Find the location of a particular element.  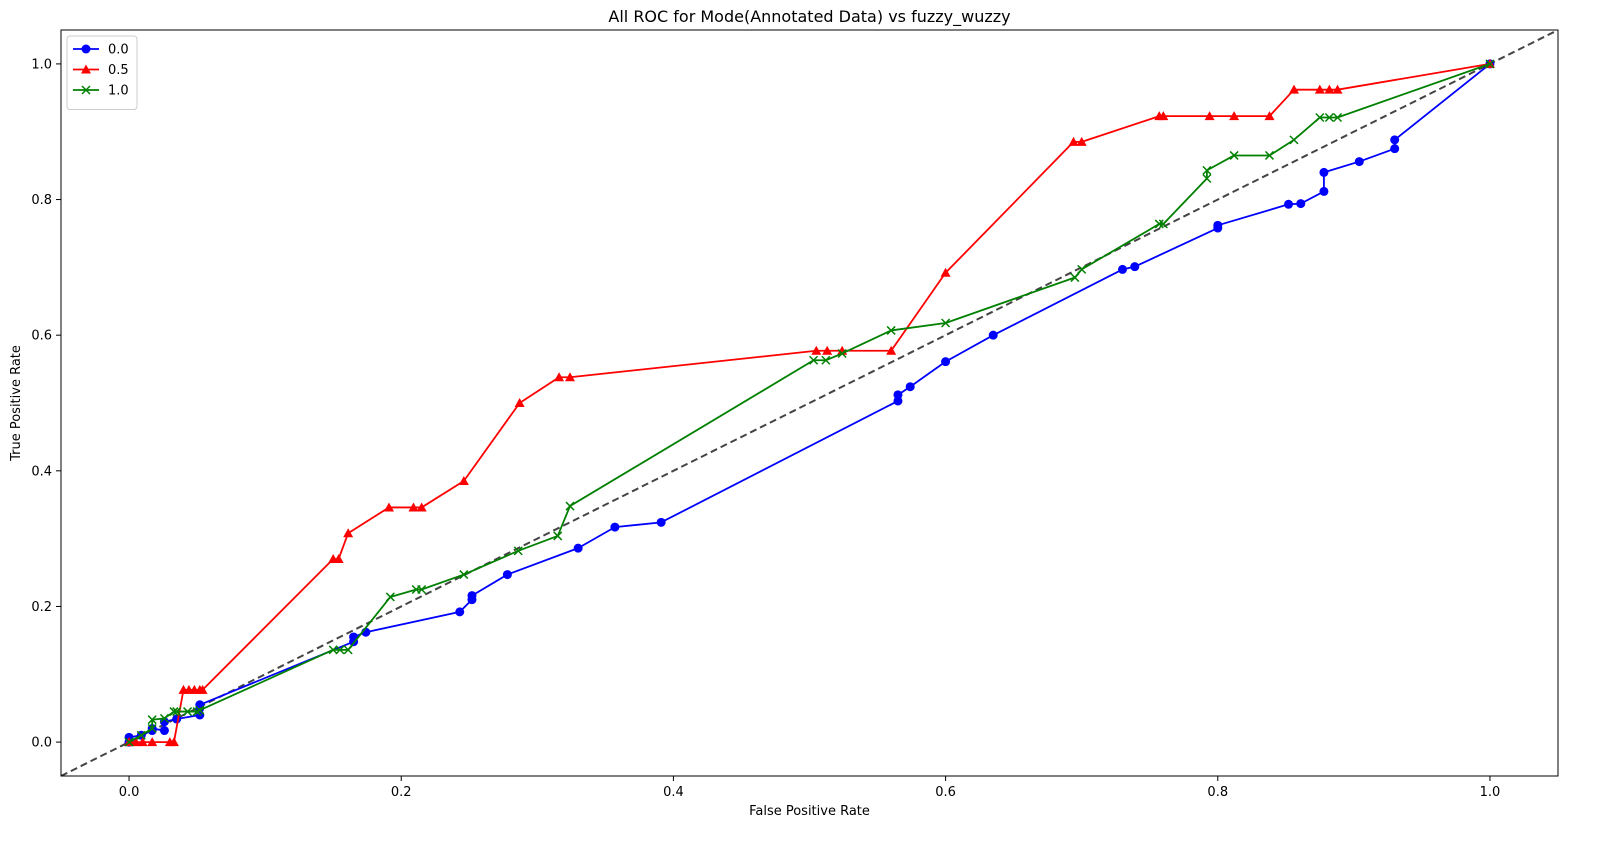

legend-item: 0.5 is located at coordinates (101, 70).